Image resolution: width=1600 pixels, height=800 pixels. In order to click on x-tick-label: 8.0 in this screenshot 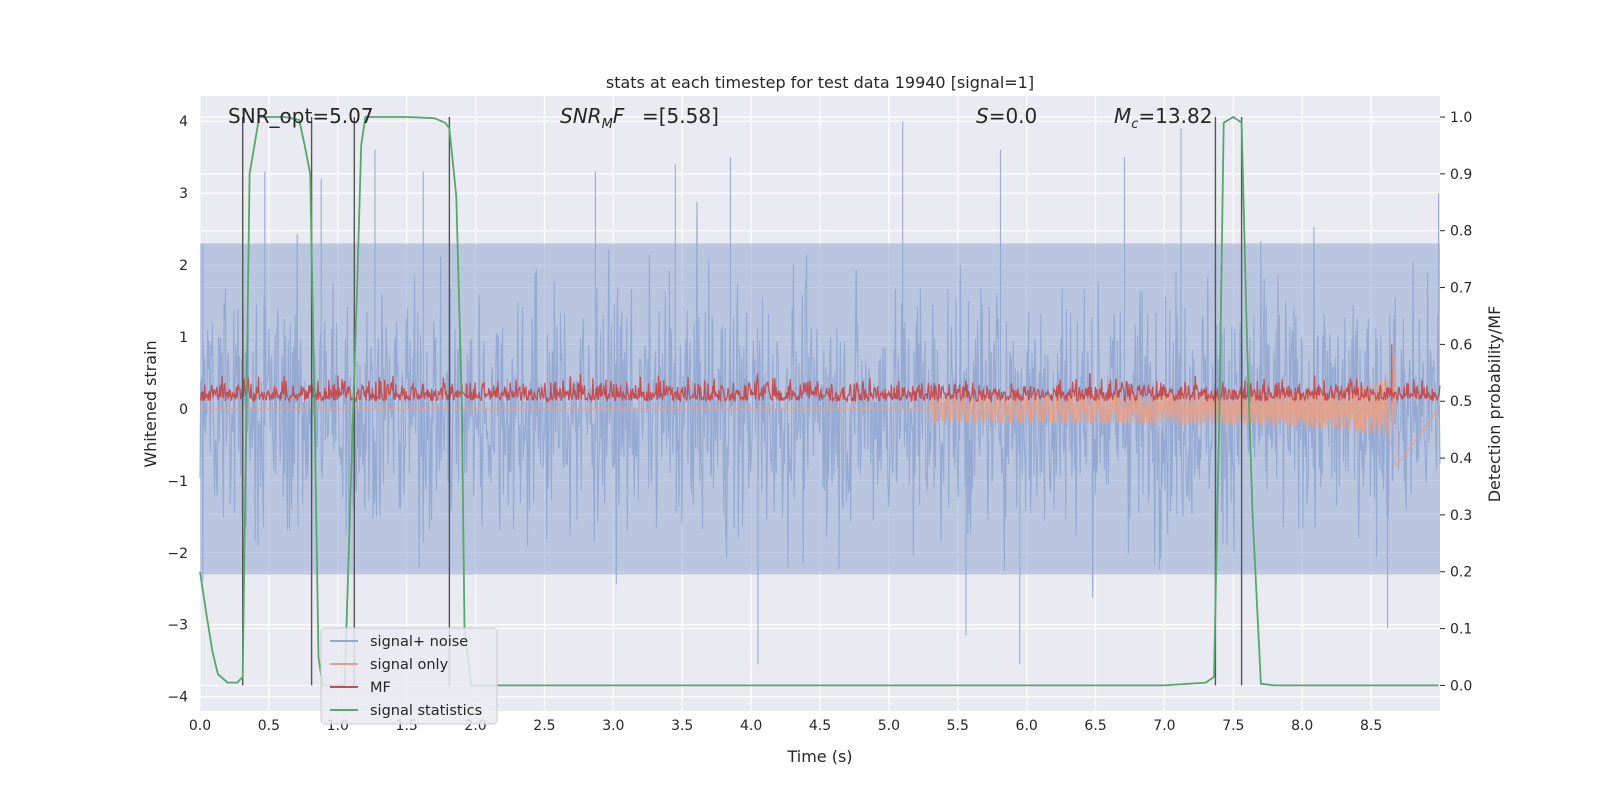, I will do `click(1302, 726)`.